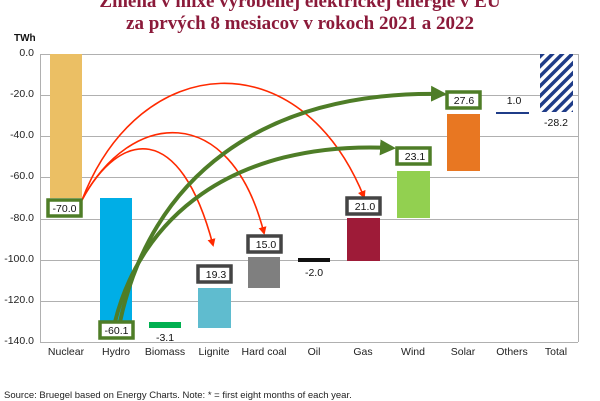  What do you see at coordinates (266, 245) in the screenshot?
I see `label-hard-coal: 15.0` at bounding box center [266, 245].